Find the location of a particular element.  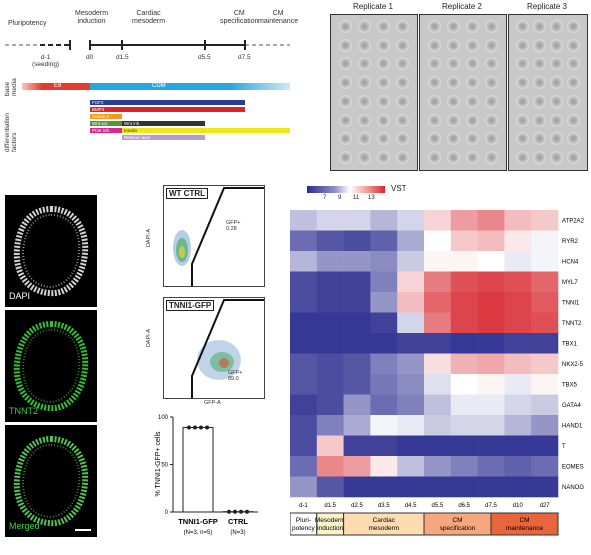

heatmap-gene-label: TNNT2 is located at coordinates (572, 324).